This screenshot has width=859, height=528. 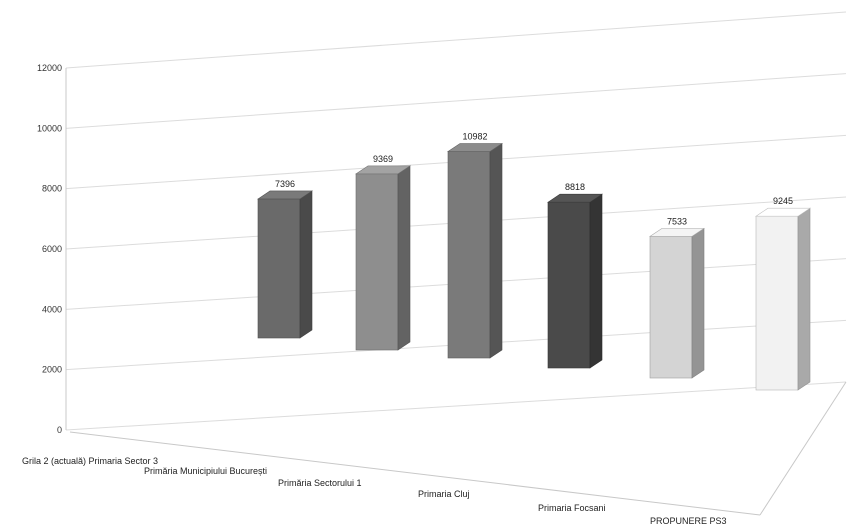 I want to click on y-tick-label: 6000, so click(x=52, y=249).